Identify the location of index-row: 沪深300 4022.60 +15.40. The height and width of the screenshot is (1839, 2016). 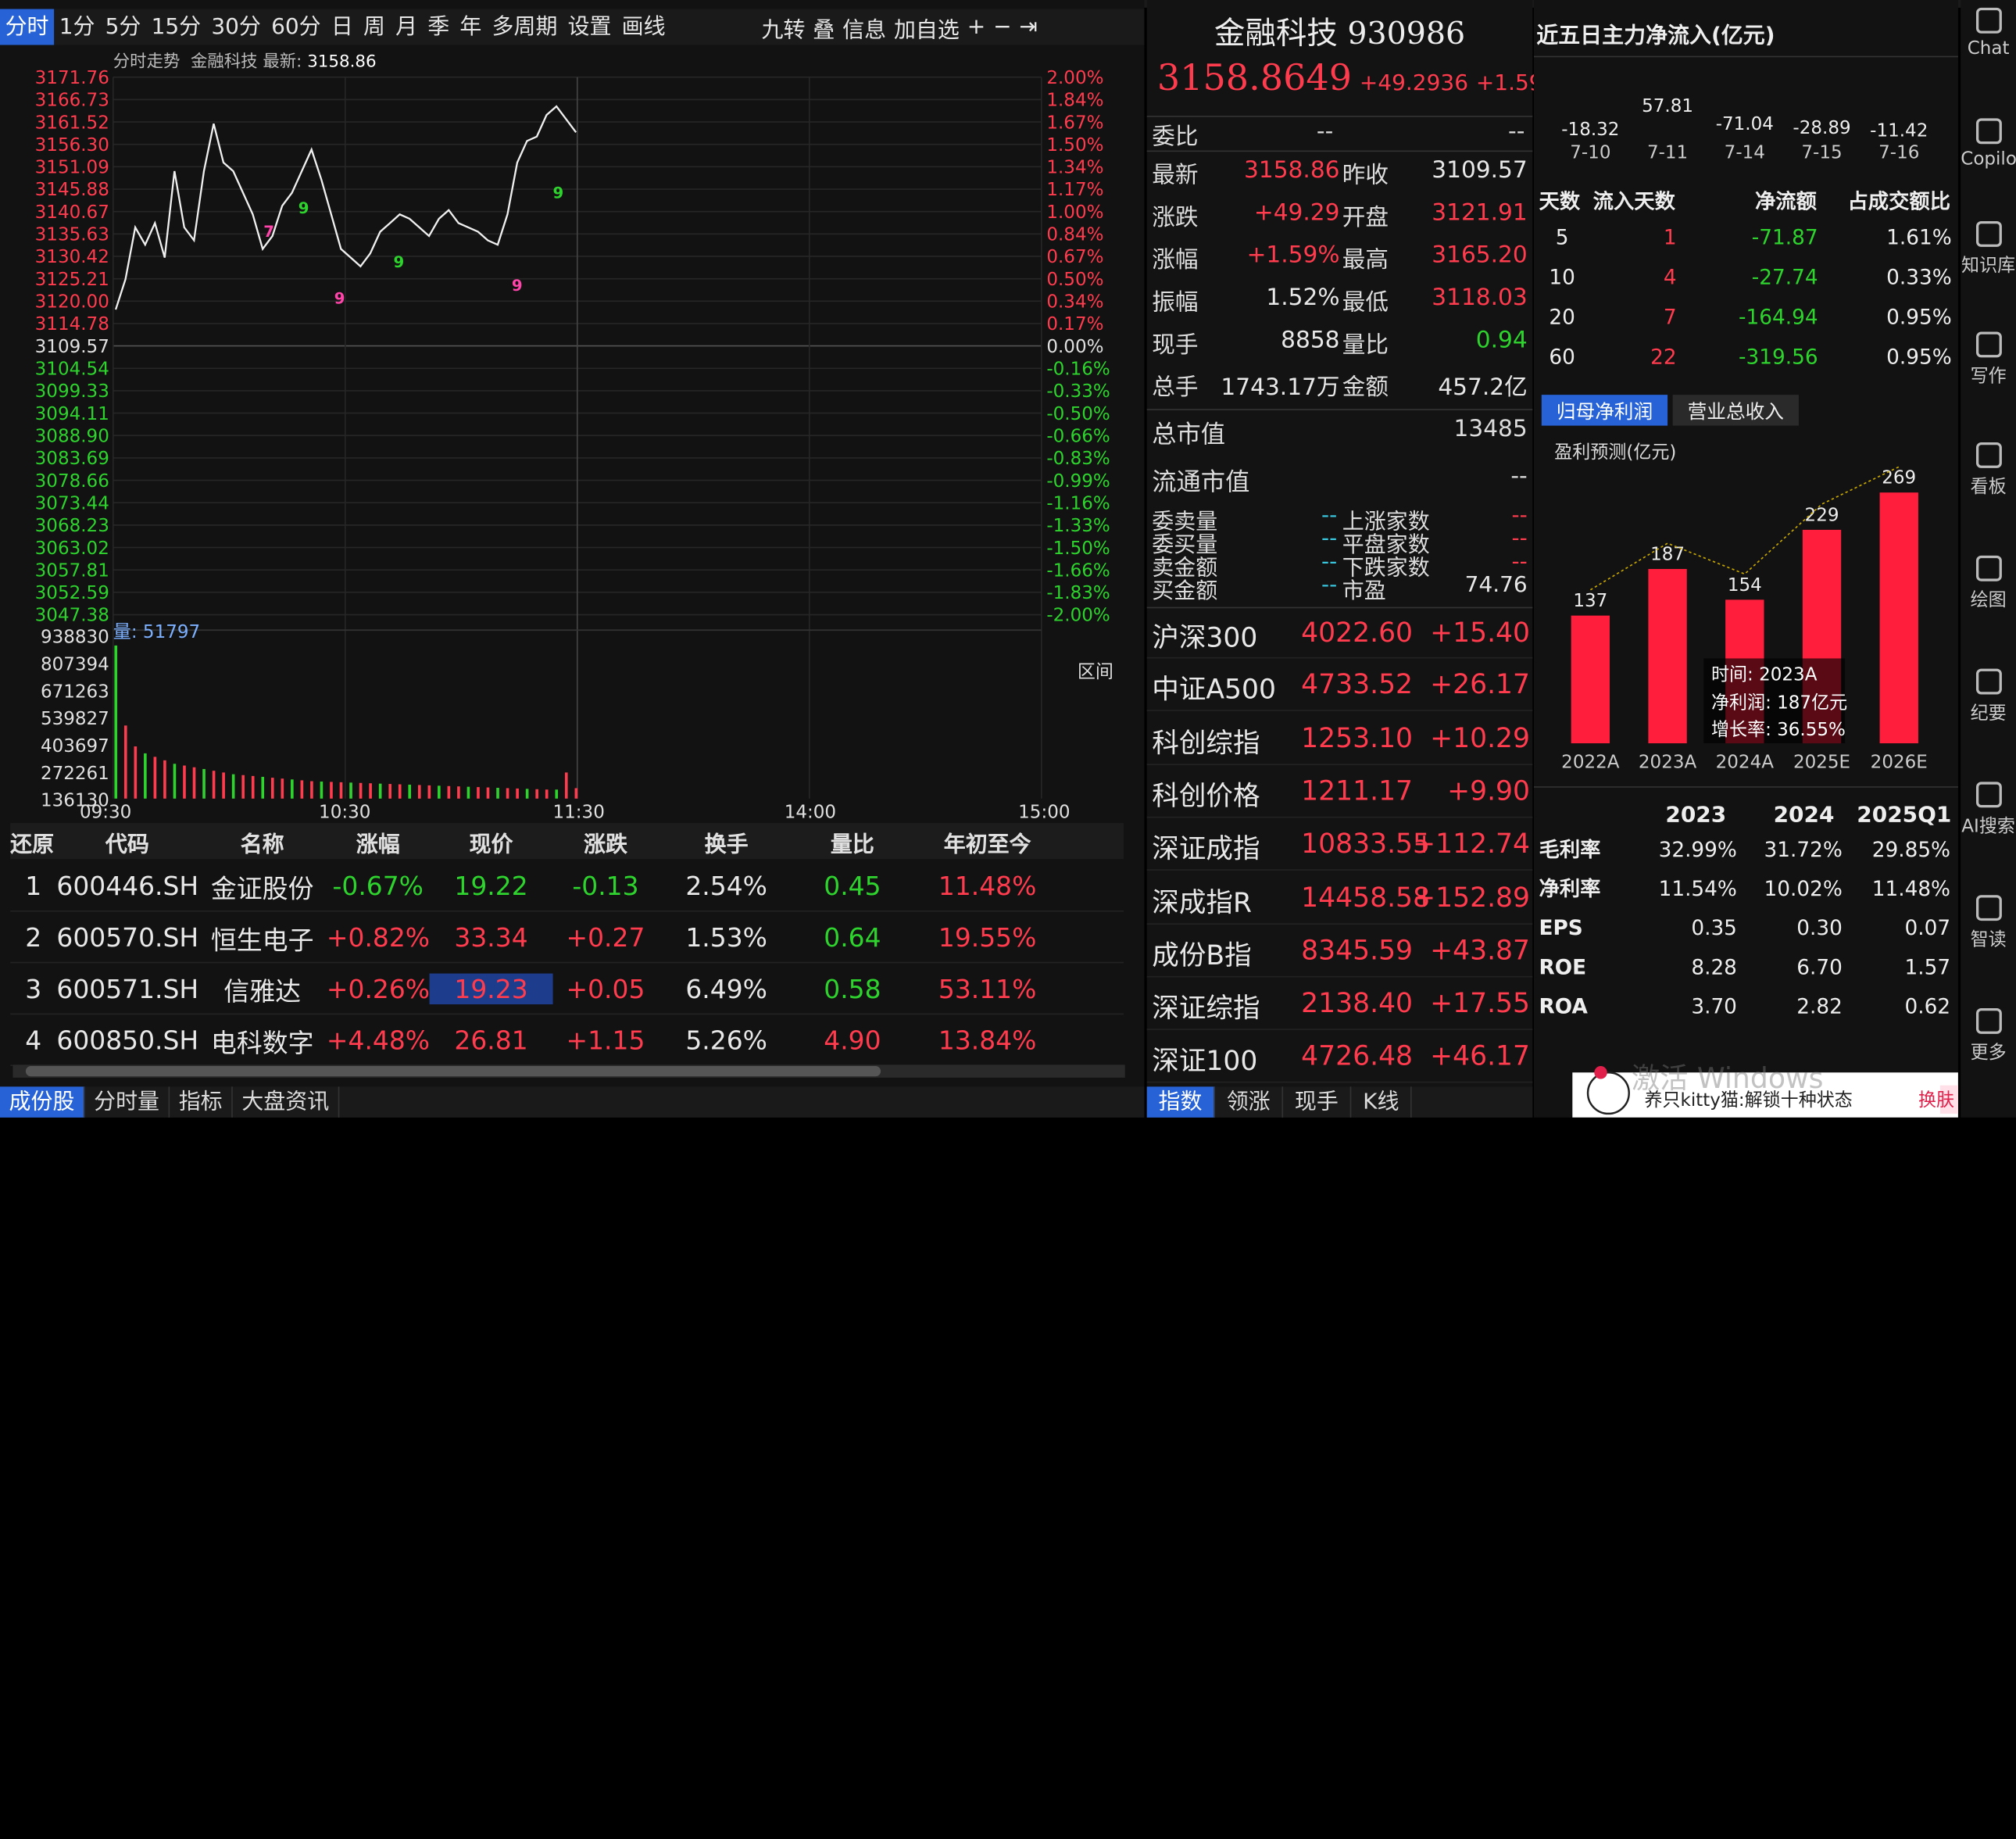
(1339, 632).